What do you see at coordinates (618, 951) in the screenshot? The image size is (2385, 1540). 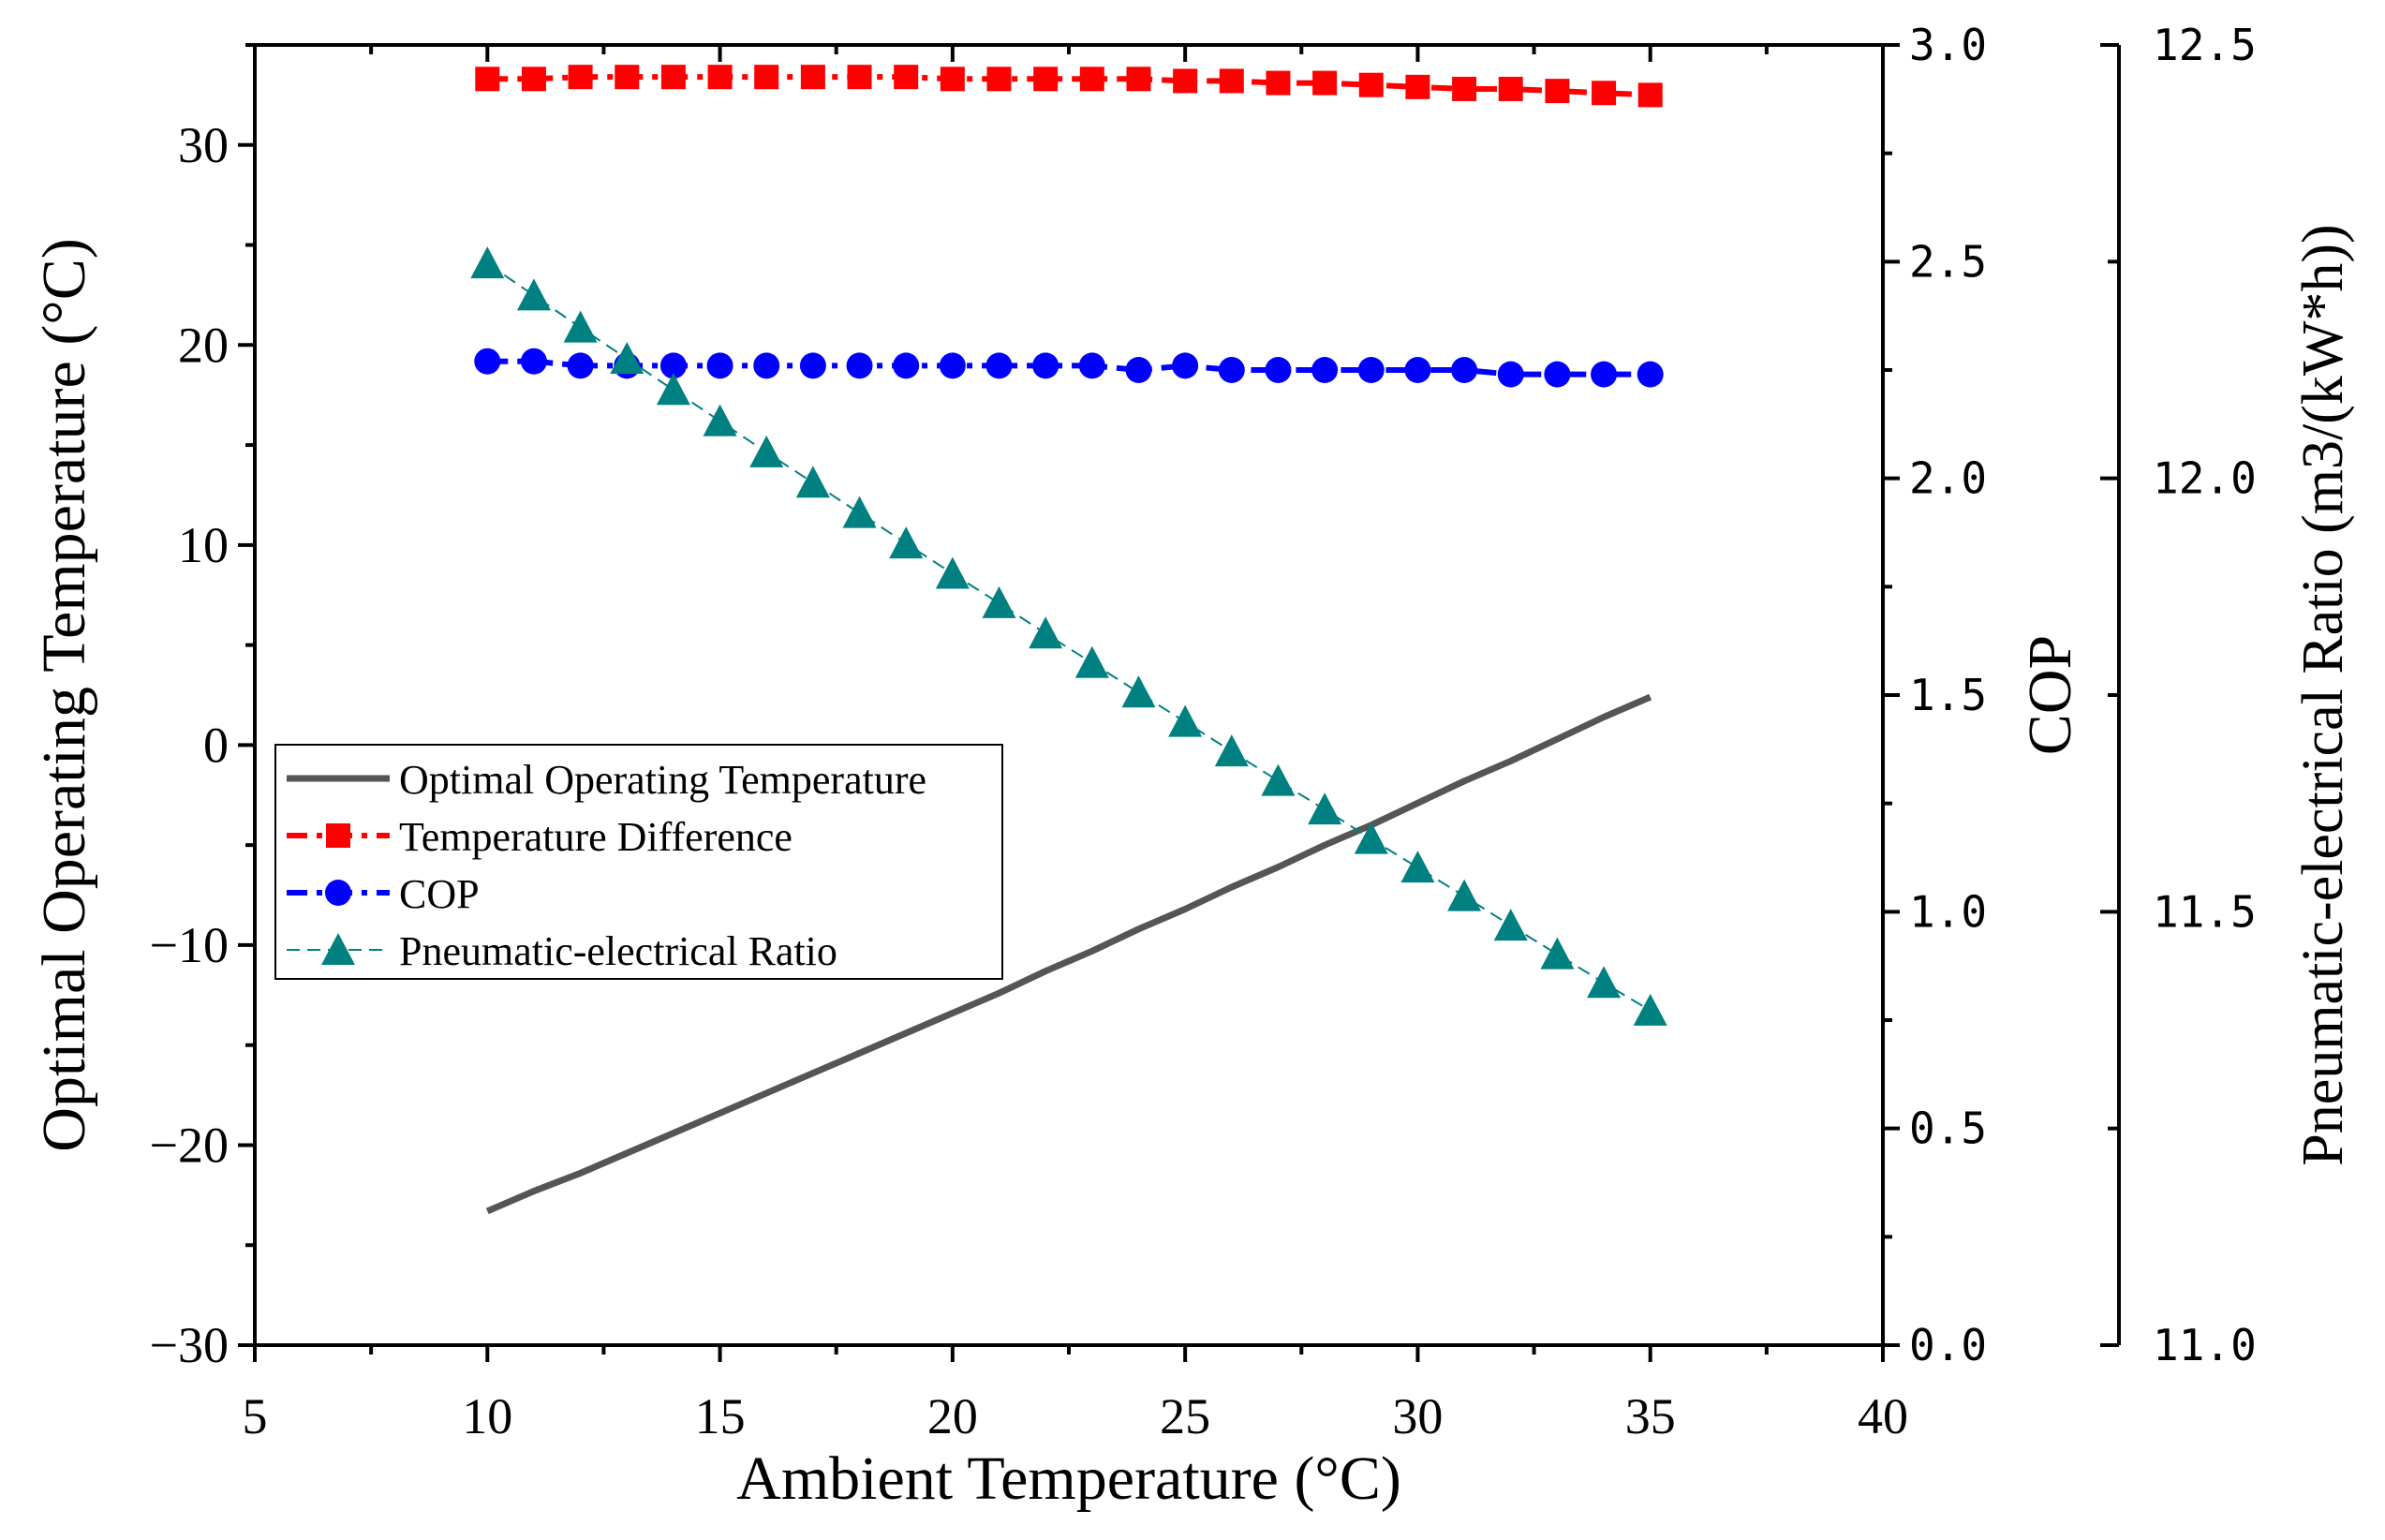 I see `legend-label-3: Pneumatic-electrical Ratio` at bounding box center [618, 951].